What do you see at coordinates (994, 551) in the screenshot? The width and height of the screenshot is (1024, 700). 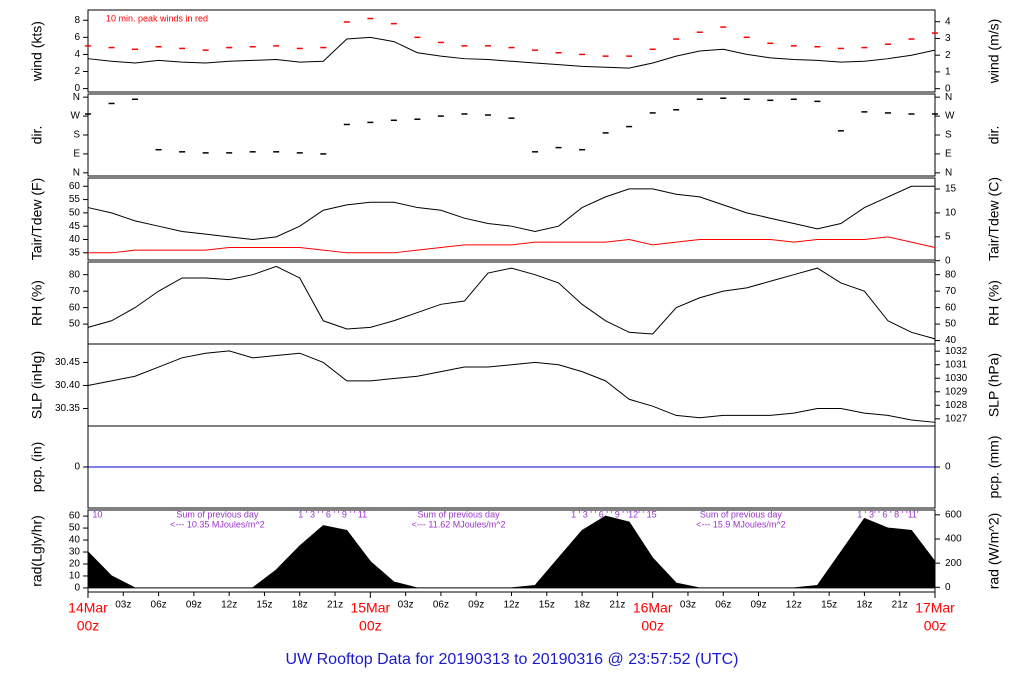 I see `y2-axis-label: rad (W/m^2)` at bounding box center [994, 551].